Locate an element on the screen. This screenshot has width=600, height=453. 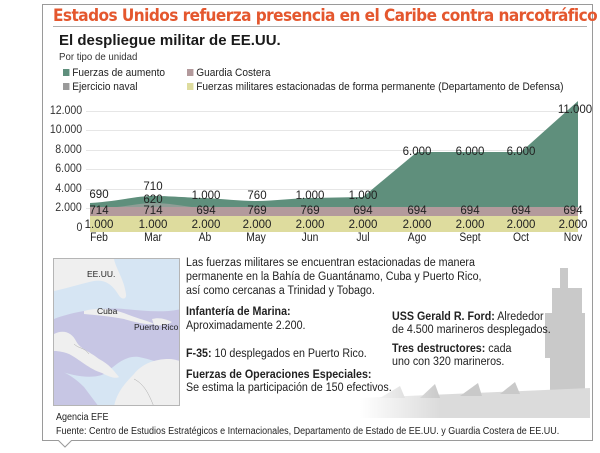
value-ejercicio-mar: 620 is located at coordinates (153, 200).